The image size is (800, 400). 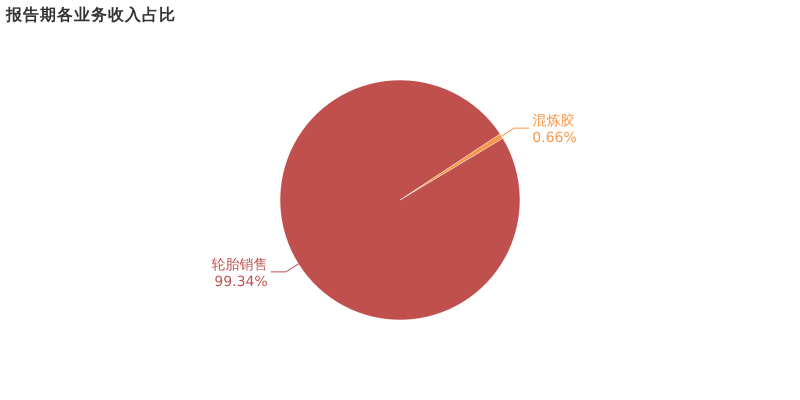 I want to click on slice-label: 轮胎销售, so click(x=240, y=264).